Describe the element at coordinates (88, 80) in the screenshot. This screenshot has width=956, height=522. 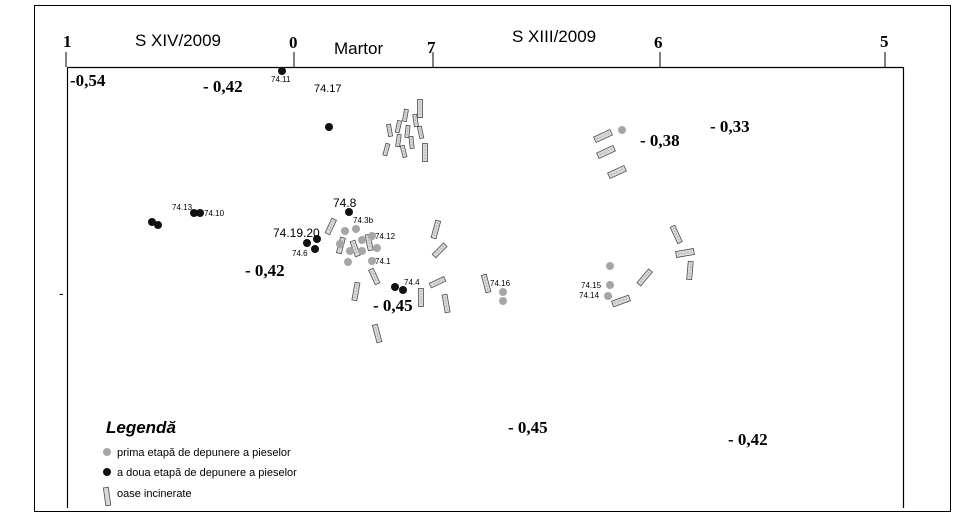
I see `depth-label: -0,54` at that location.